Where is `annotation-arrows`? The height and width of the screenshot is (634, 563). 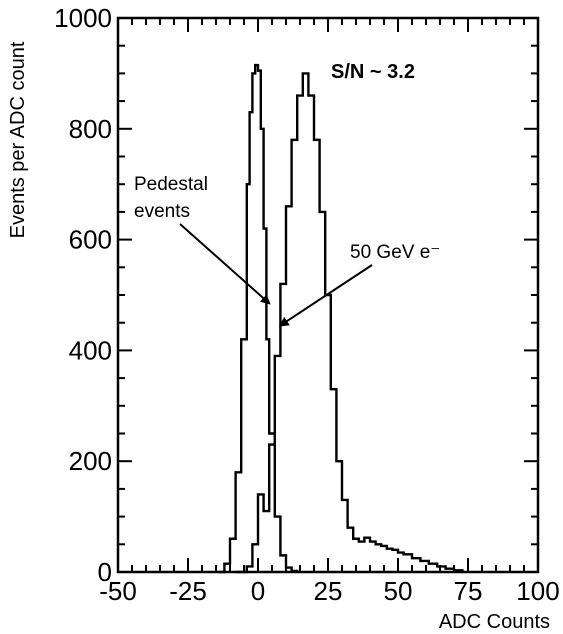 annotation-arrows is located at coordinates (276, 275).